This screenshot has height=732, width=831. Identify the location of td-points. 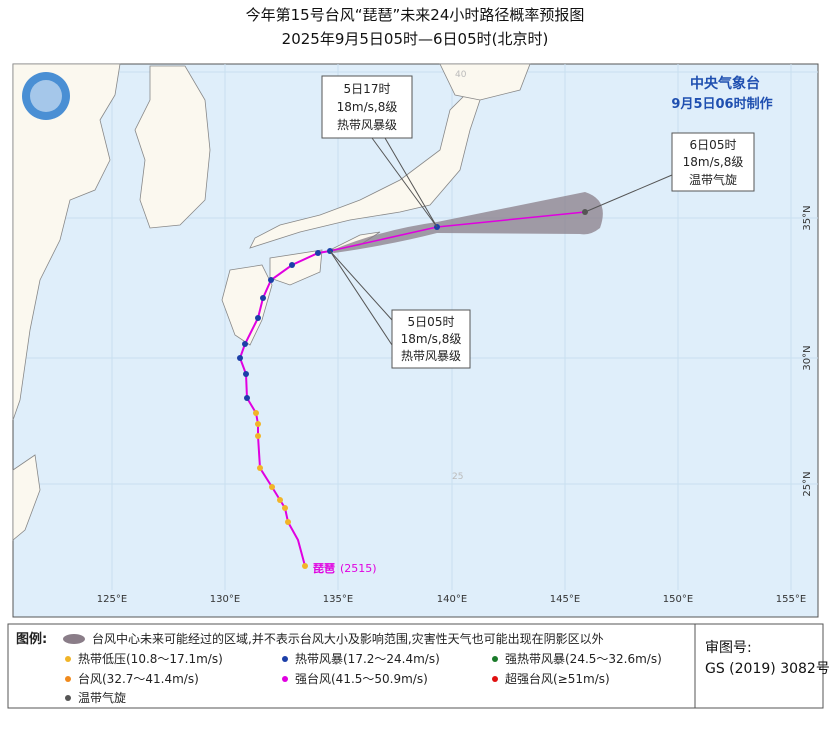
(280, 489).